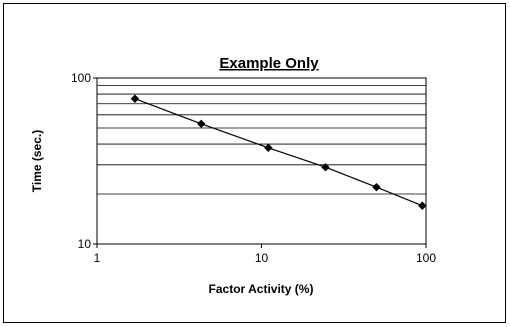 The width and height of the screenshot is (510, 327). What do you see at coordinates (37, 161) in the screenshot?
I see `y-axis-label: Time (sec.)` at bounding box center [37, 161].